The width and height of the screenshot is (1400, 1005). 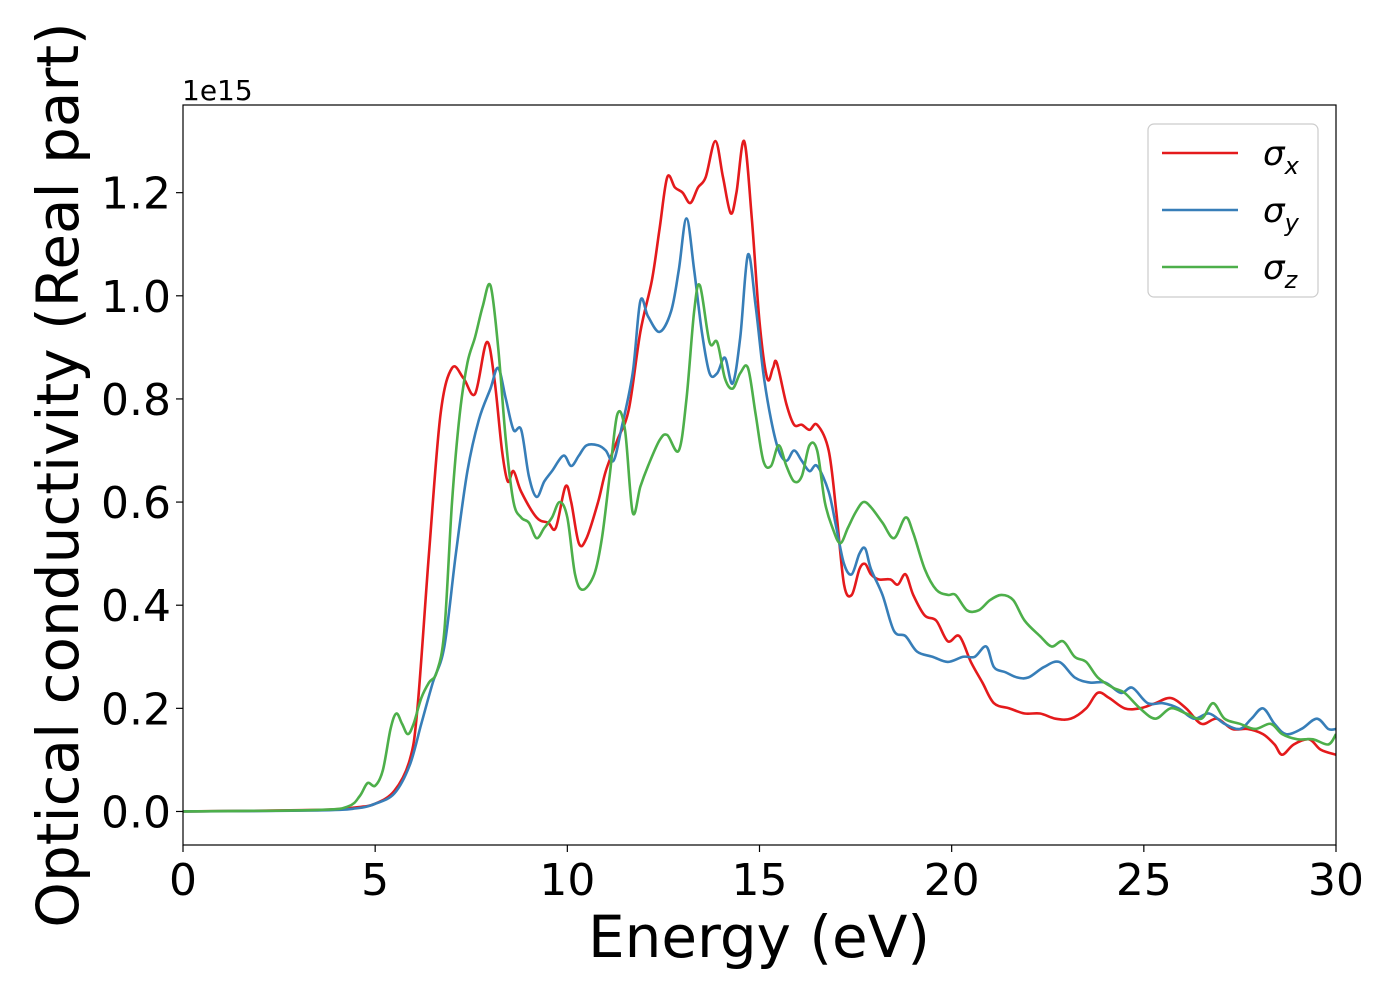 What do you see at coordinates (217, 90) in the screenshot?
I see `y-offset-text: 1e15` at bounding box center [217, 90].